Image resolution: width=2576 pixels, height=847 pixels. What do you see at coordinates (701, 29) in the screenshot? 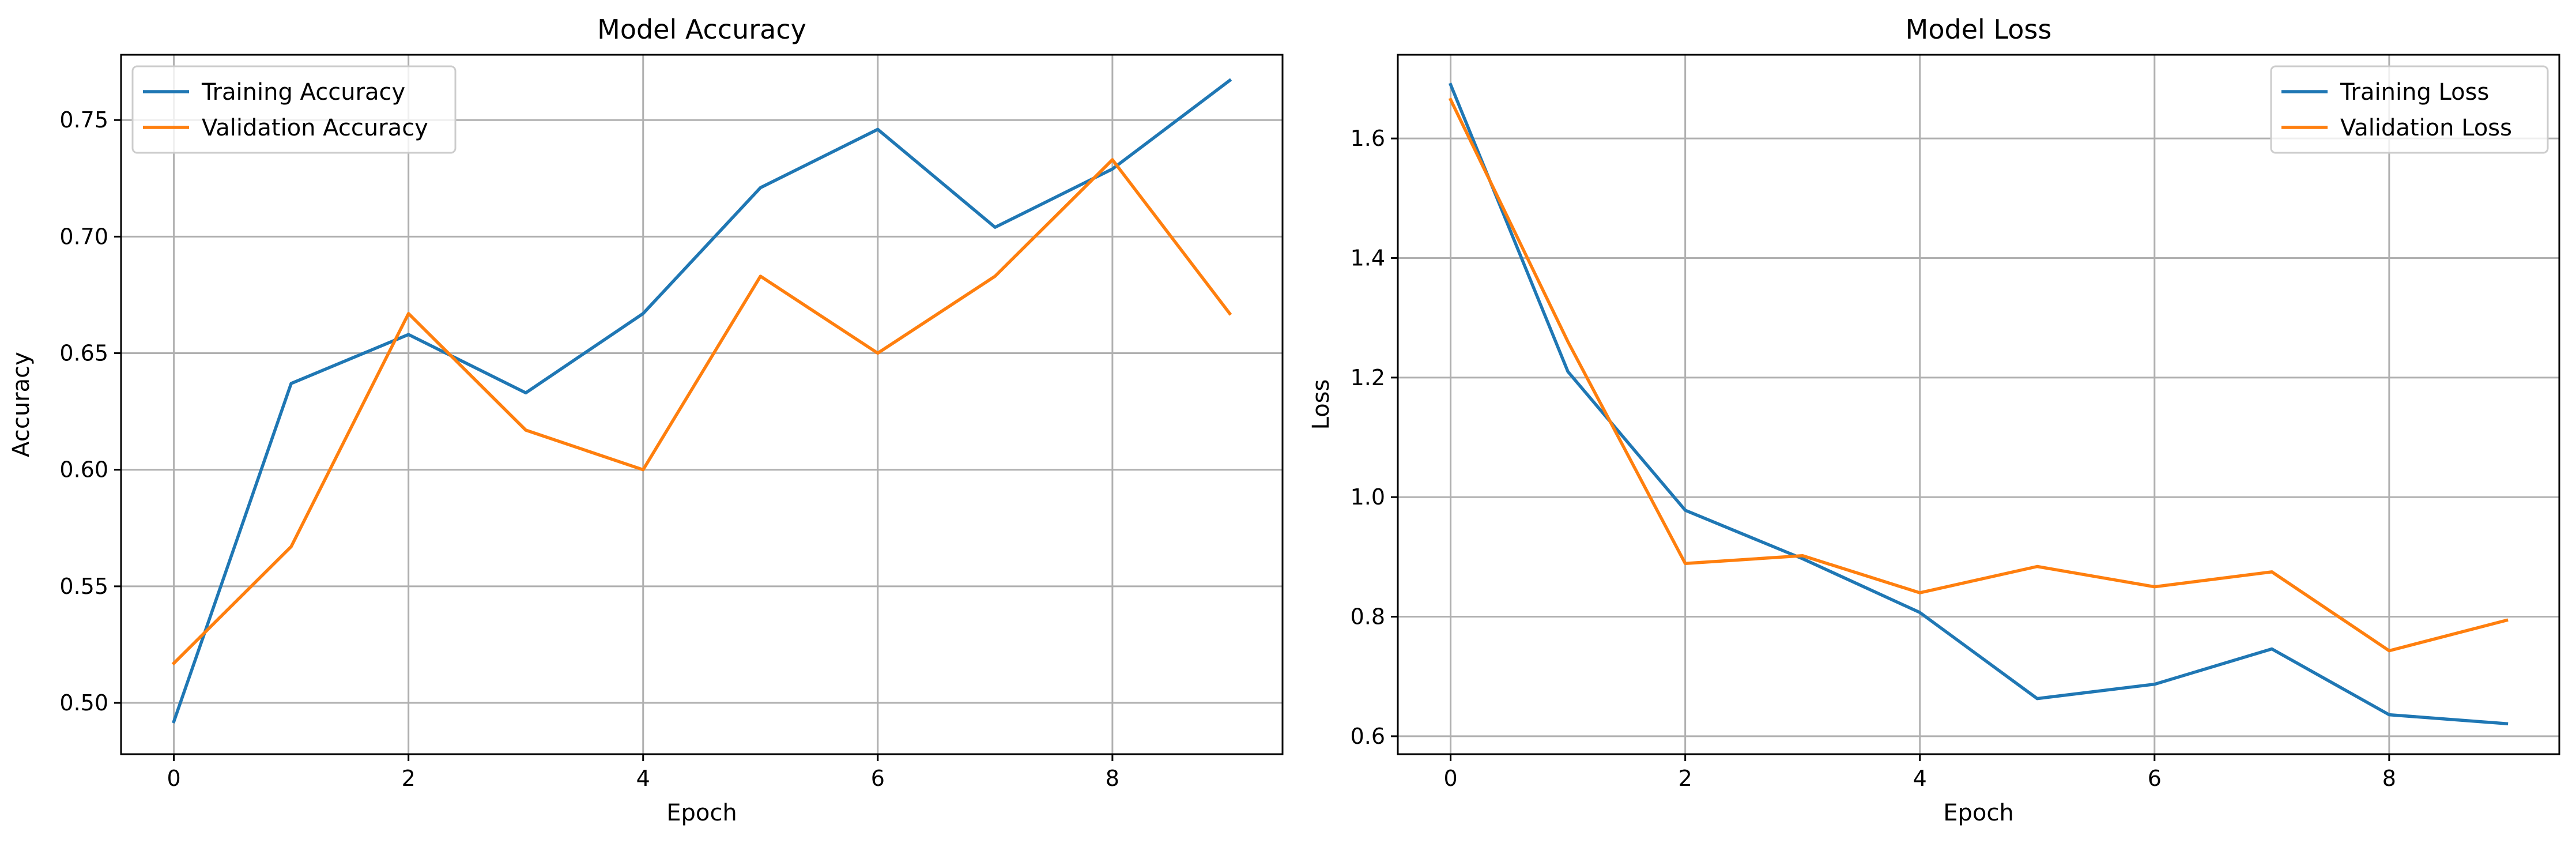
I see `chart-title: Model Accuracy` at bounding box center [701, 29].